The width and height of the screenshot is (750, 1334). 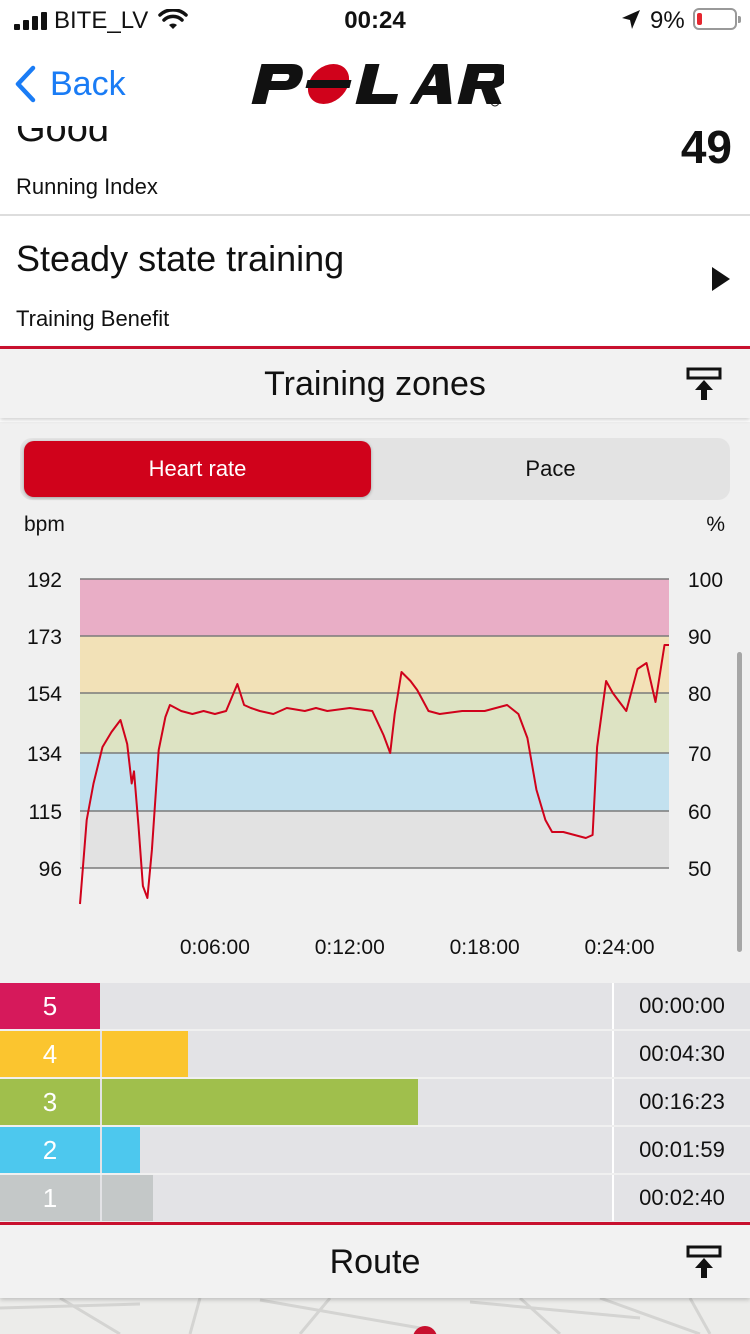 What do you see at coordinates (88, 83) in the screenshot?
I see `back-label: Back` at bounding box center [88, 83].